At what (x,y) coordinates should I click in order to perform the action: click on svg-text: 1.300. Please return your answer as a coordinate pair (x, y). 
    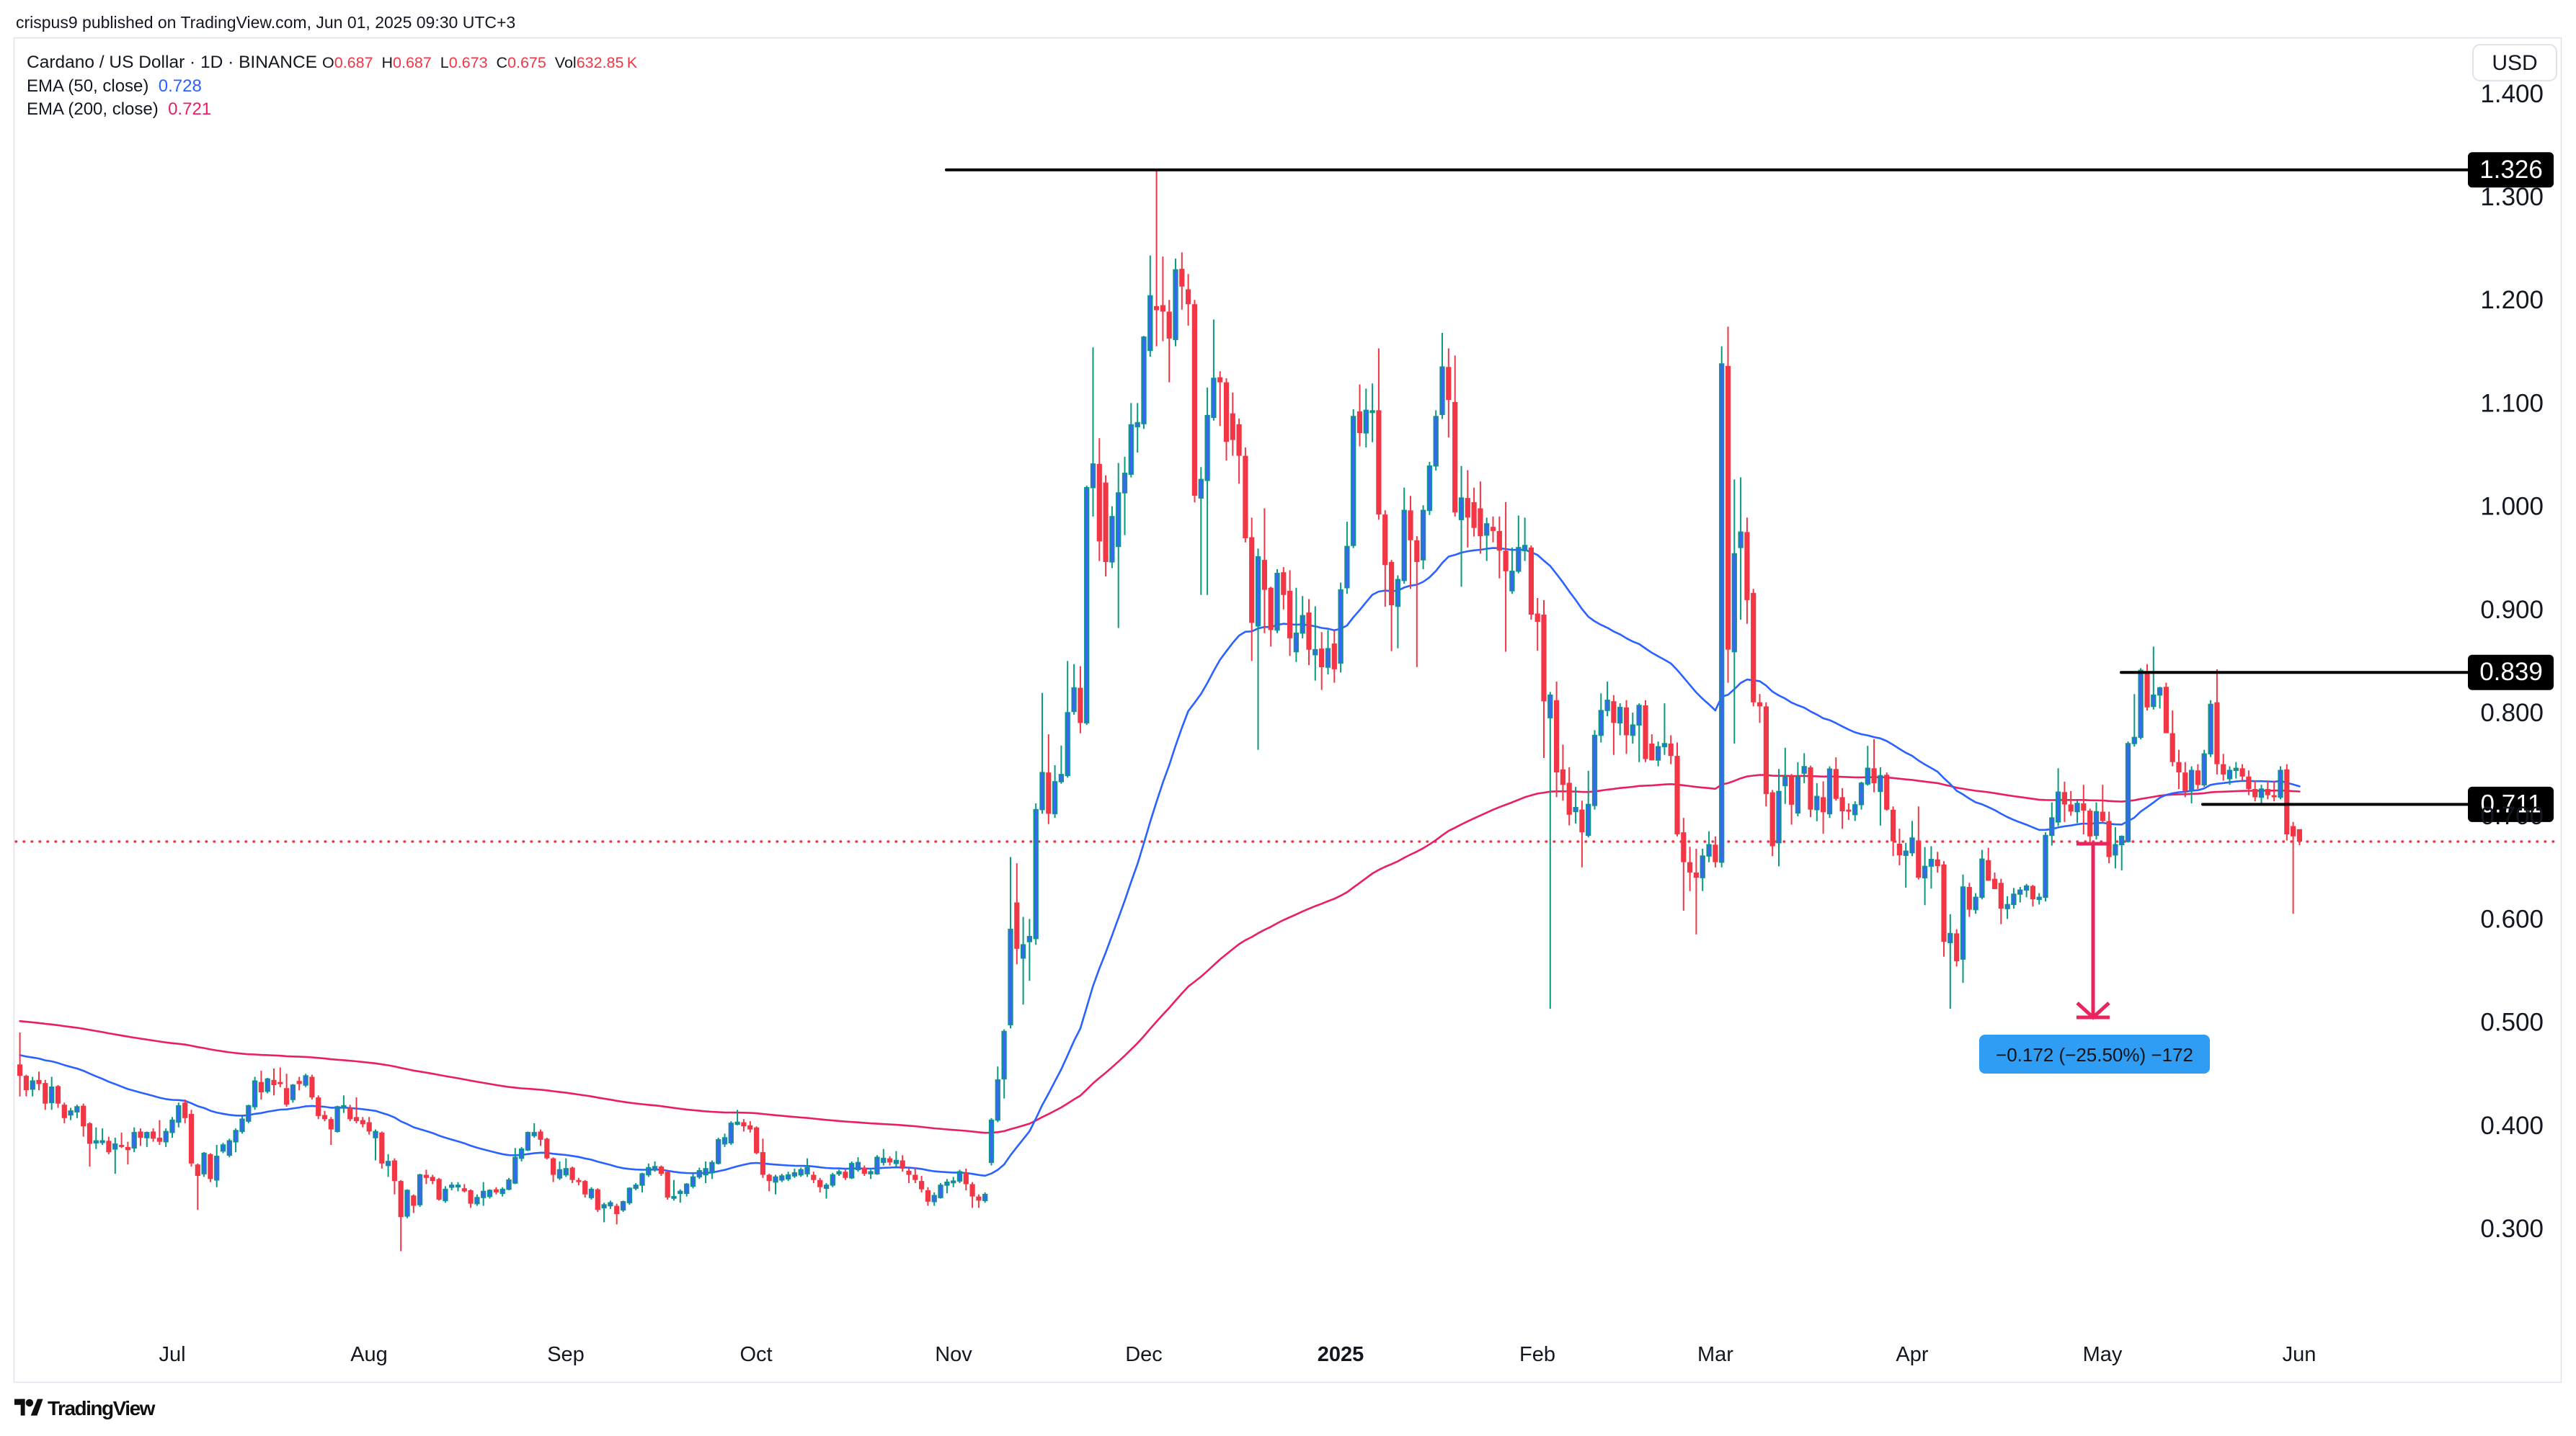
    Looking at the image, I should click on (2512, 197).